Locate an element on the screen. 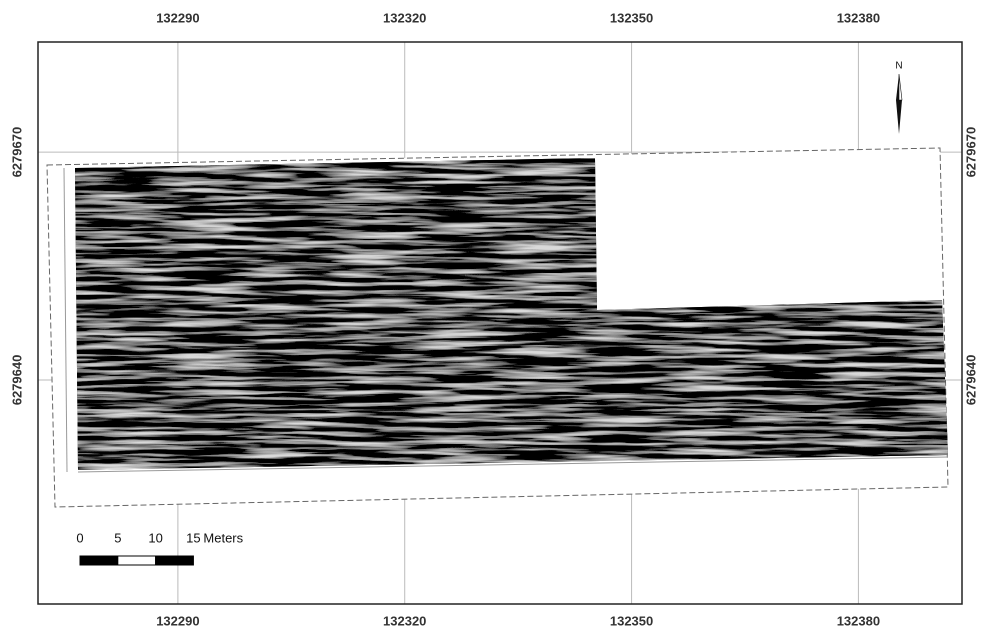 This screenshot has height=632, width=987. scale-label: 15 is located at coordinates (193, 537).